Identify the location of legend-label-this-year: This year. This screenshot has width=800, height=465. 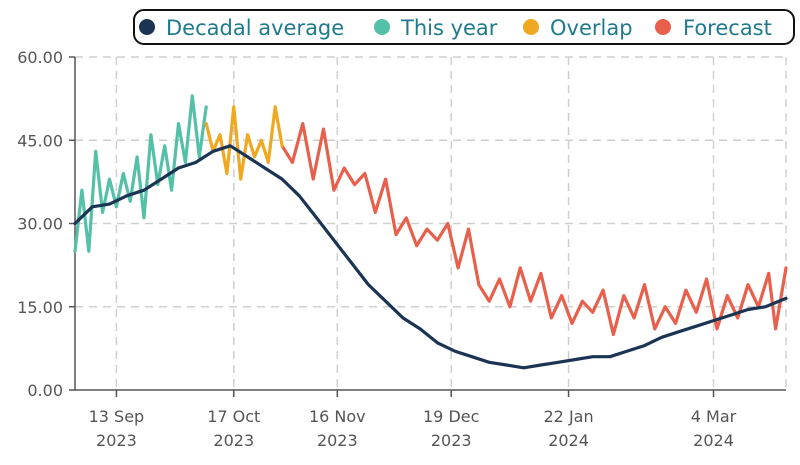
(449, 28).